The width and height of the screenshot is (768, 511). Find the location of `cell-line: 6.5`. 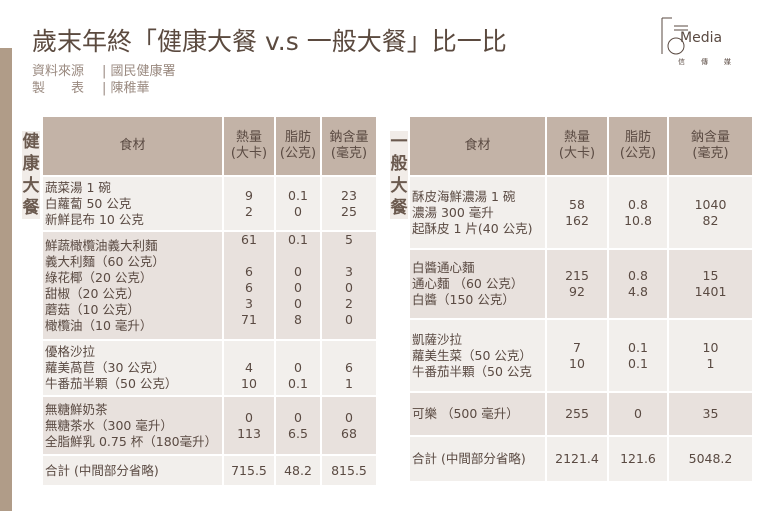

cell-line: 6.5 is located at coordinates (298, 433).